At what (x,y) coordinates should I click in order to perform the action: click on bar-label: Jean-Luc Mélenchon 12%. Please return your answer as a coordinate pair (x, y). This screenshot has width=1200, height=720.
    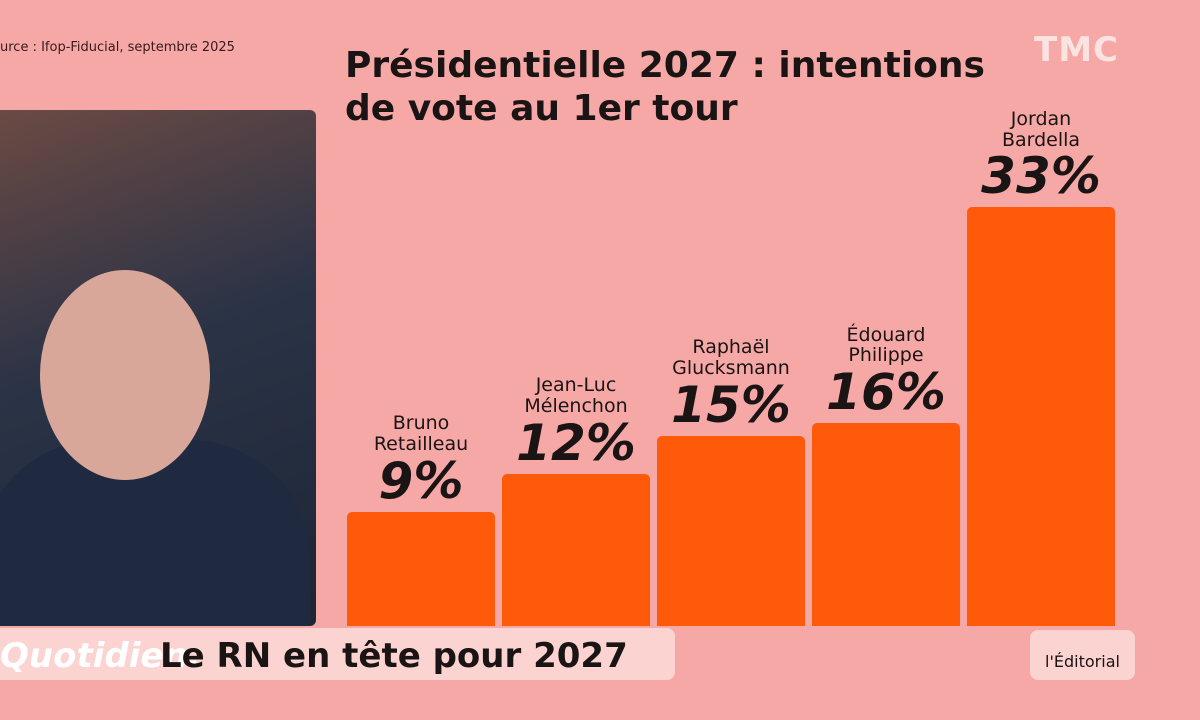
    Looking at the image, I should click on (576, 422).